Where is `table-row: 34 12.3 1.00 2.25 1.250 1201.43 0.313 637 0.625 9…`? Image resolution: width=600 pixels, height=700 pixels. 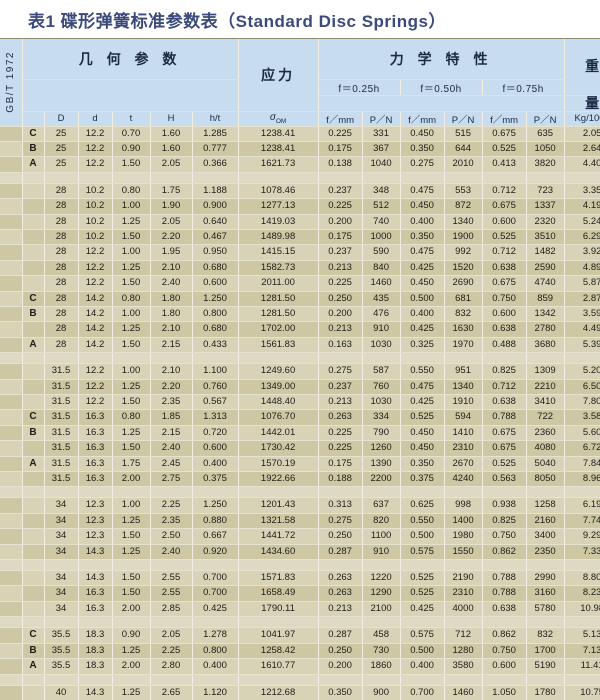 table-row: 34 12.3 1.00 2.25 1.250 1201.43 0.313 637 0.625 9… is located at coordinates (300, 505).